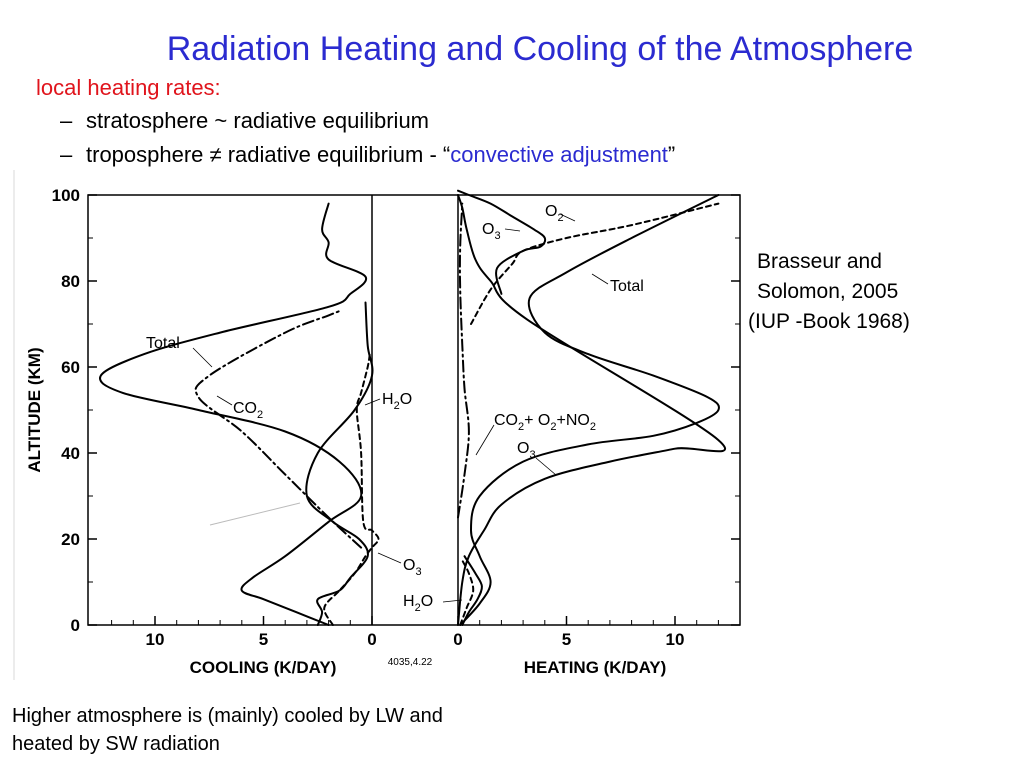 This screenshot has height=768, width=1024. I want to click on label-total-heating: Total, so click(627, 286).